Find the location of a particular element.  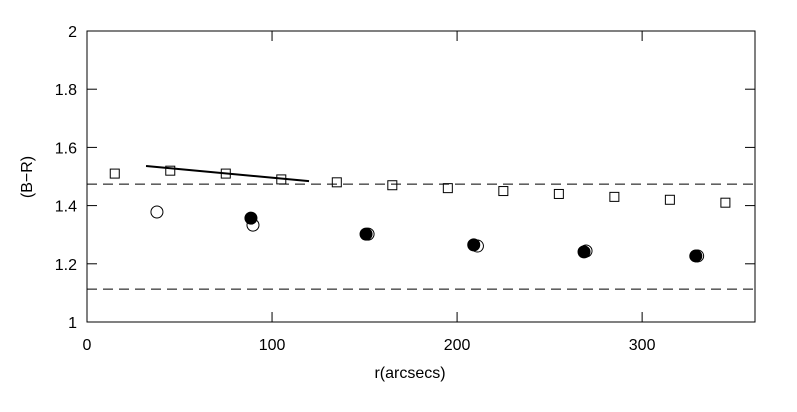

y-tick-label: 2 is located at coordinates (72, 32).